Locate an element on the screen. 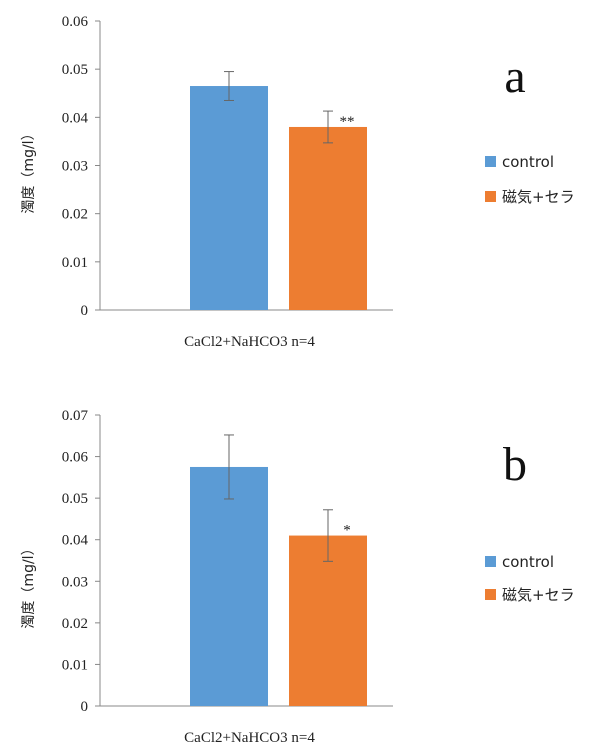  panel-label: a is located at coordinates (514, 76).